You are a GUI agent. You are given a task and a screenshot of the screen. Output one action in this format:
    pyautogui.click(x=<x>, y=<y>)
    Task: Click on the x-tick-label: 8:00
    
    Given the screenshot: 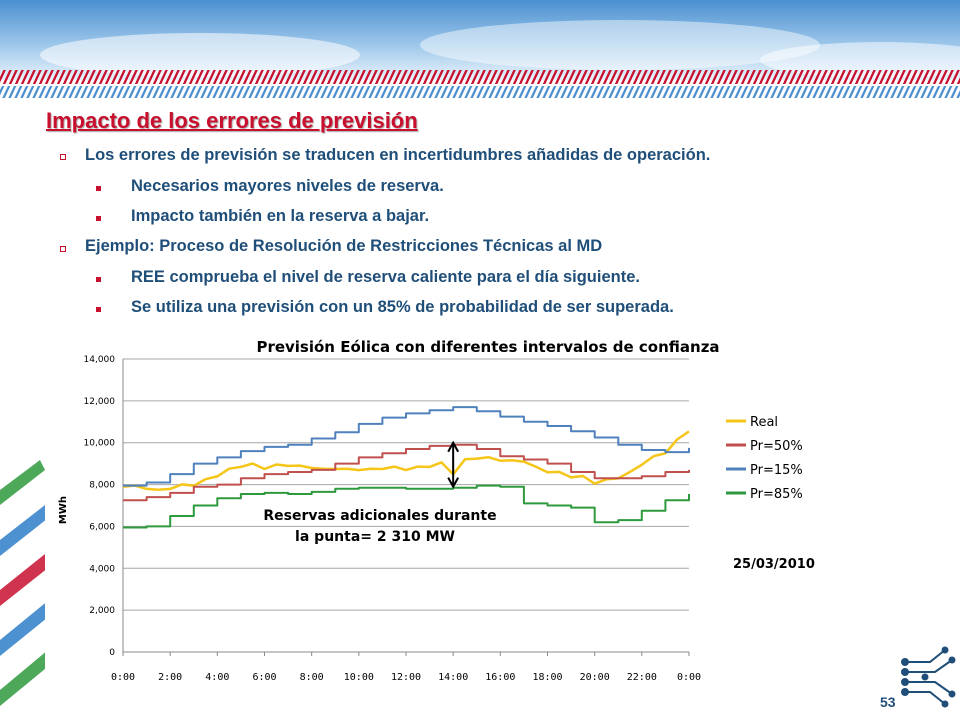 What is the action you would take?
    pyautogui.click(x=312, y=677)
    